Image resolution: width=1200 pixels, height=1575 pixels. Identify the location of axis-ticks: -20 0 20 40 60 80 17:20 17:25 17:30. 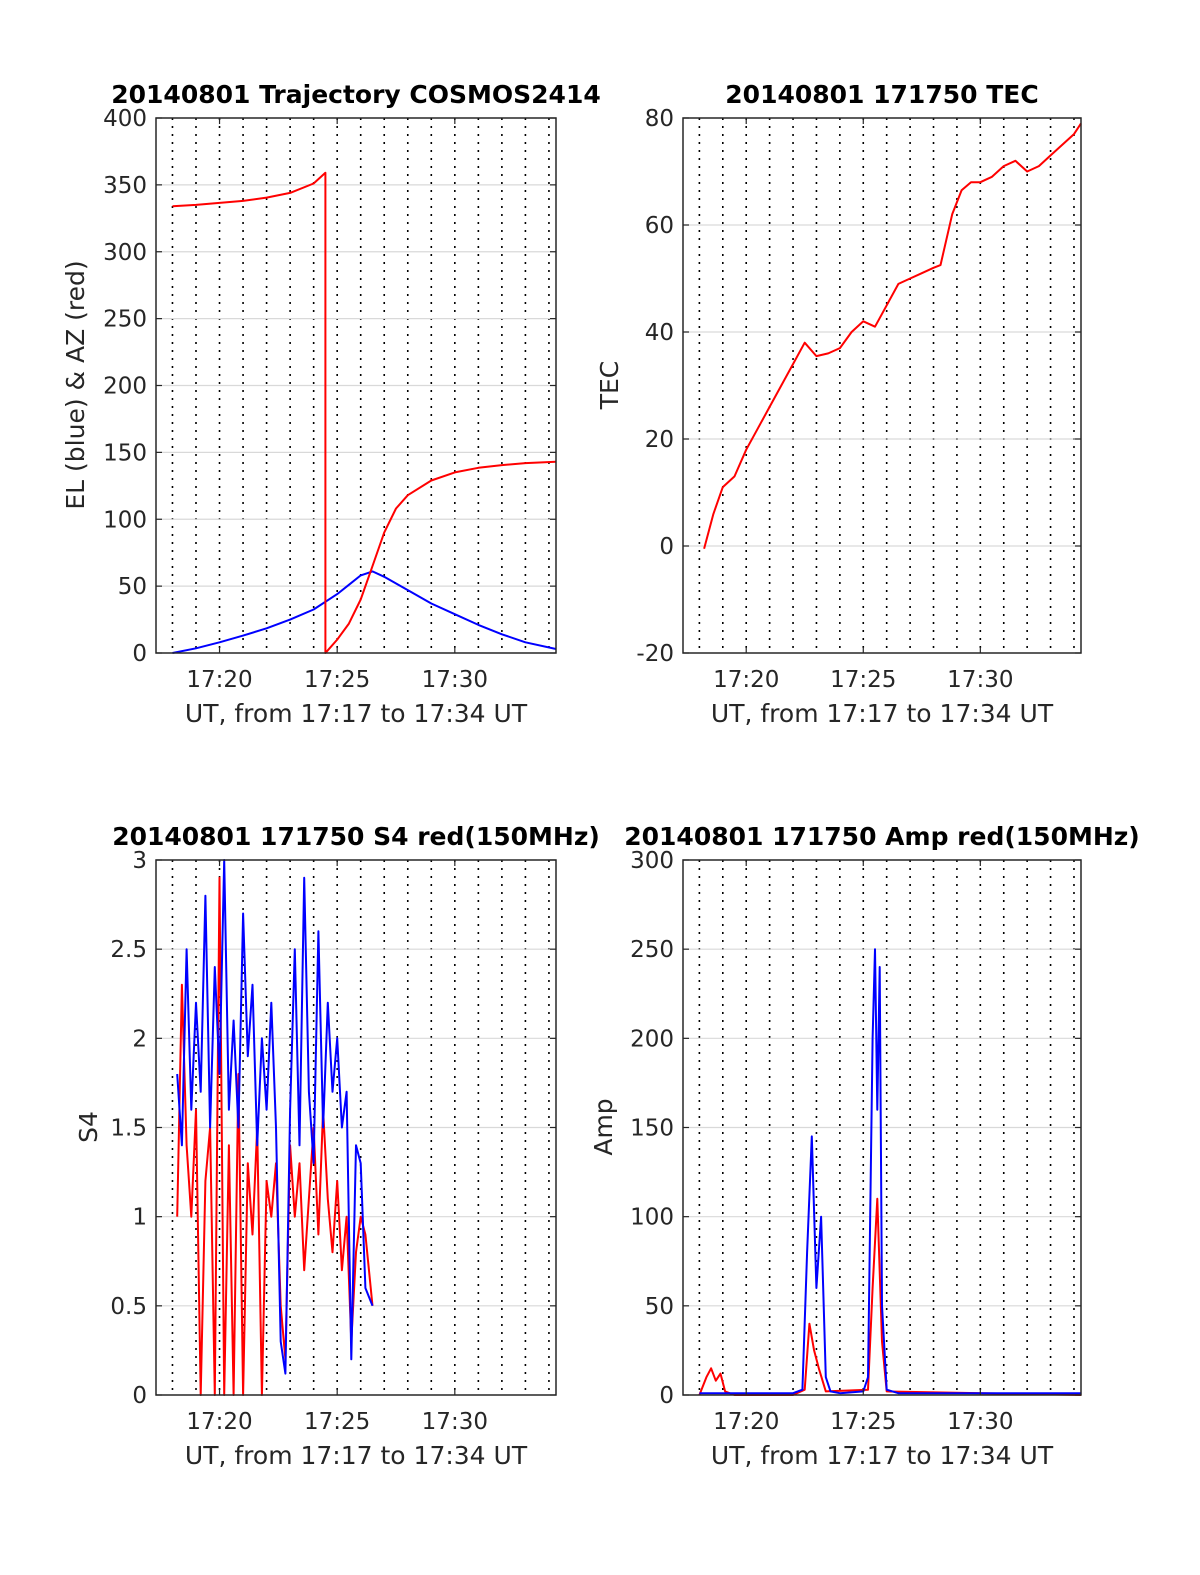
(858, 399).